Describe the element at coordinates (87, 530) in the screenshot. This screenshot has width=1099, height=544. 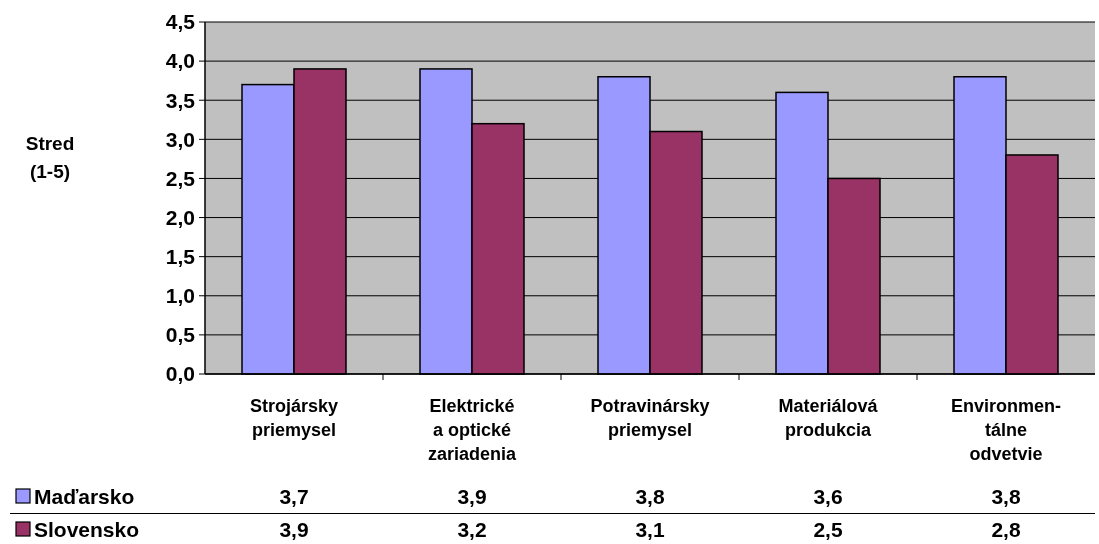
I see `legend-label: Slovensko` at that location.